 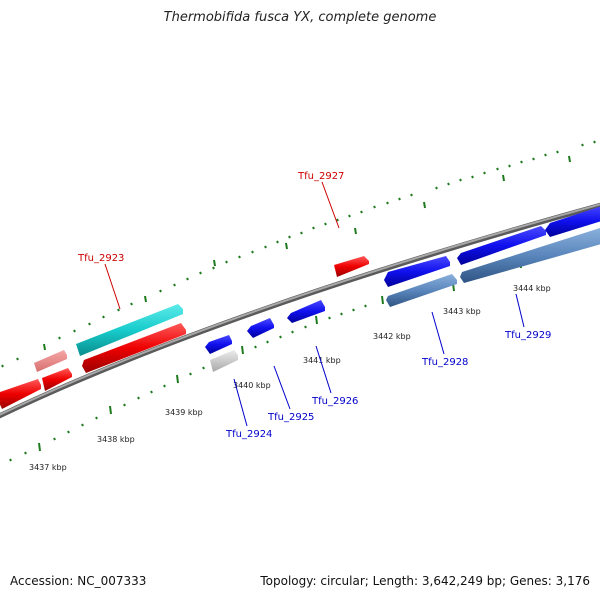 I want to click on tick-label: 3441 kbp, so click(x=322, y=360).